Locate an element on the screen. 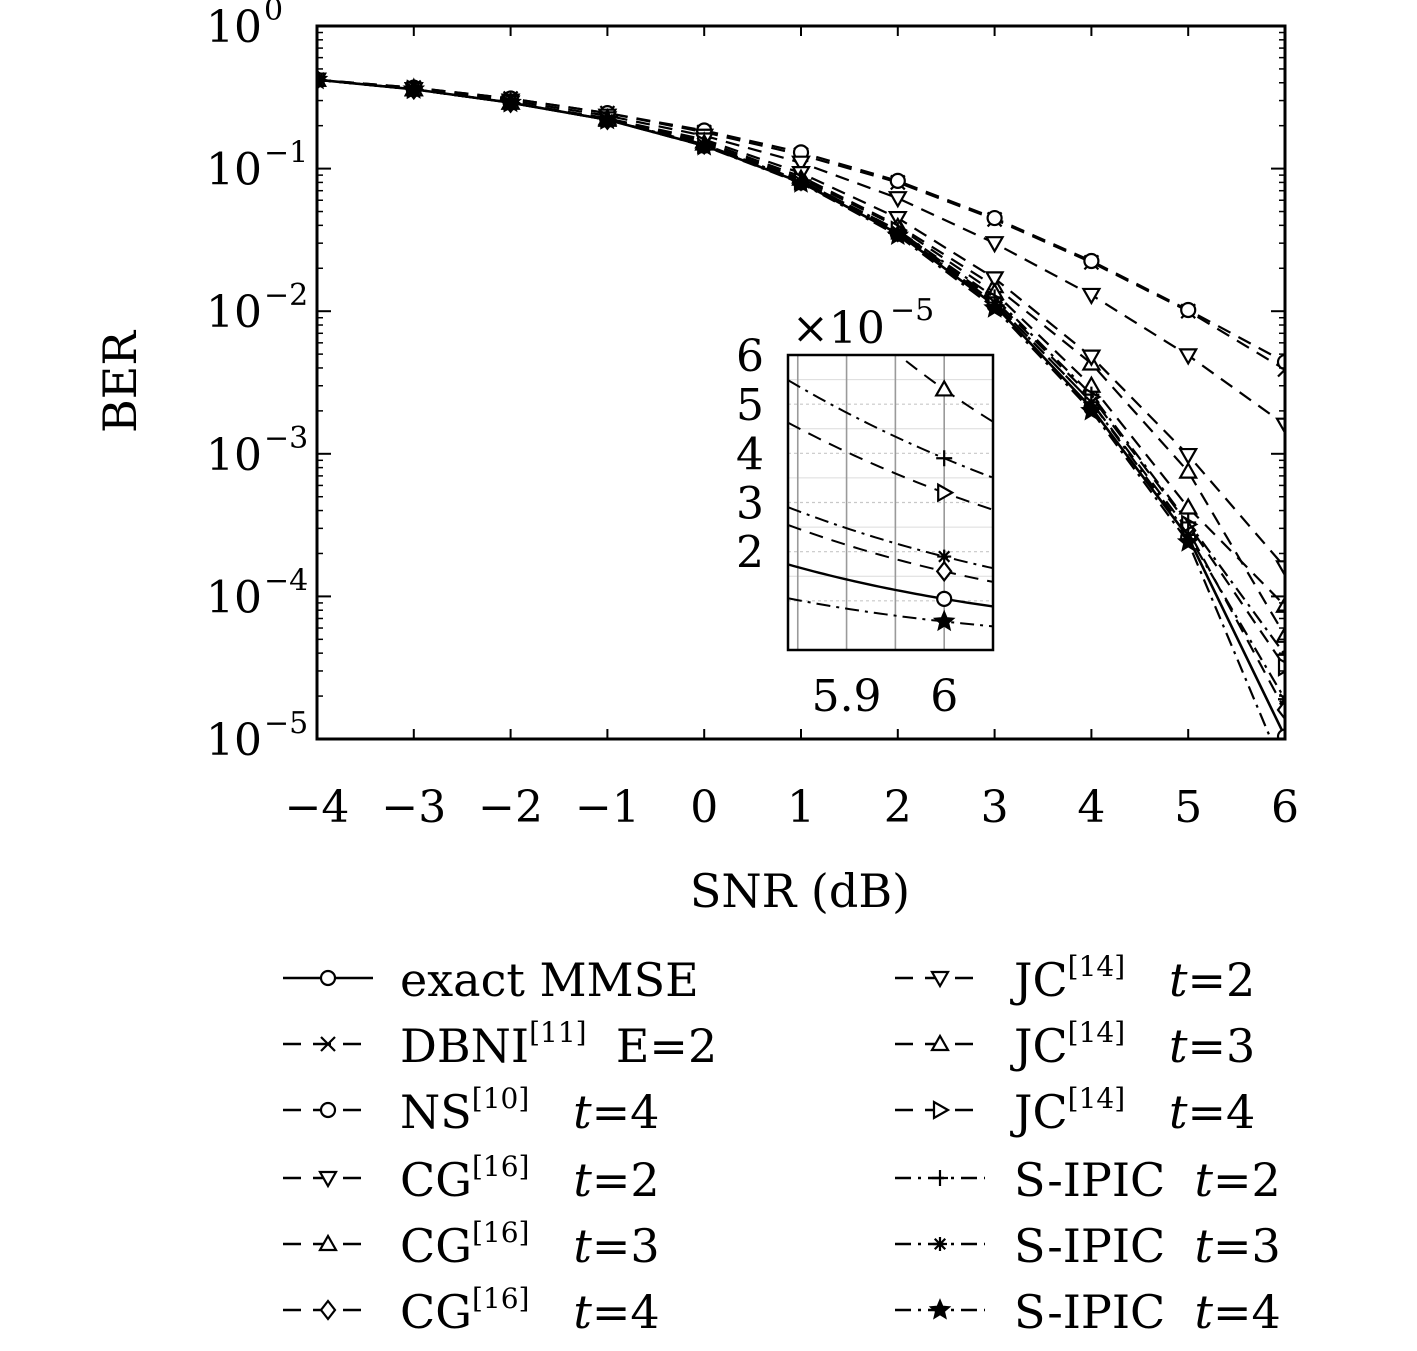  inset-series-jc-14-t-4-line is located at coordinates (890, 466).